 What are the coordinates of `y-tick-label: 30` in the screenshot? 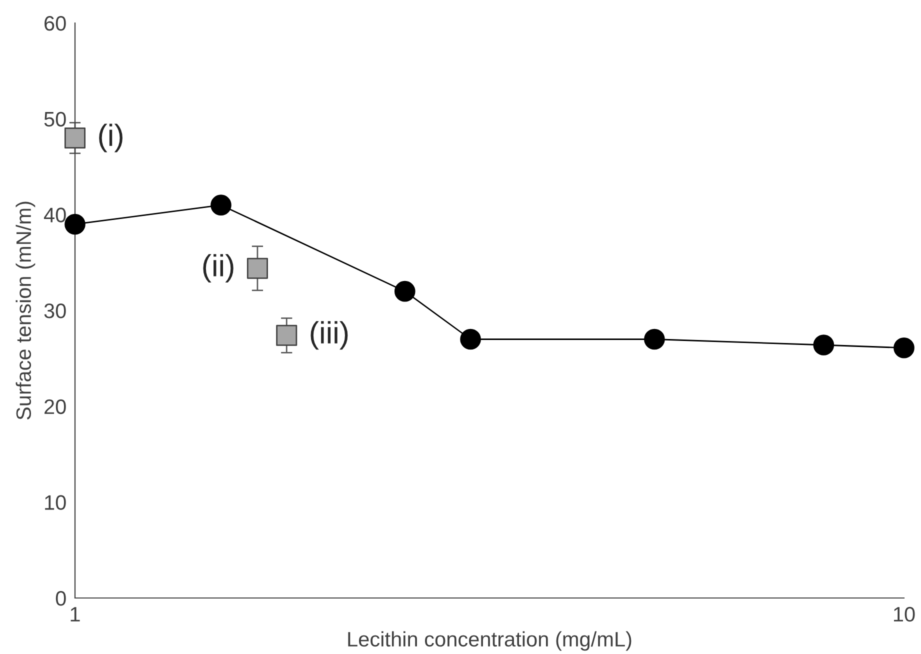 It's located at (55, 311).